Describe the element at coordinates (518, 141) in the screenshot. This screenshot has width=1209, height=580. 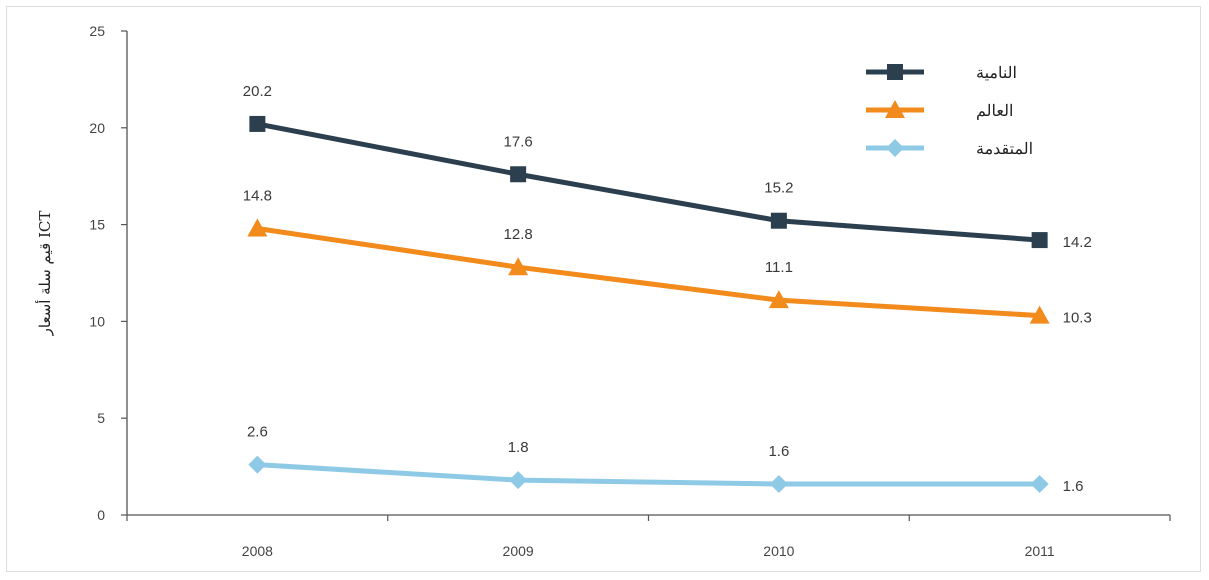
I see `data-label: 17.6` at that location.